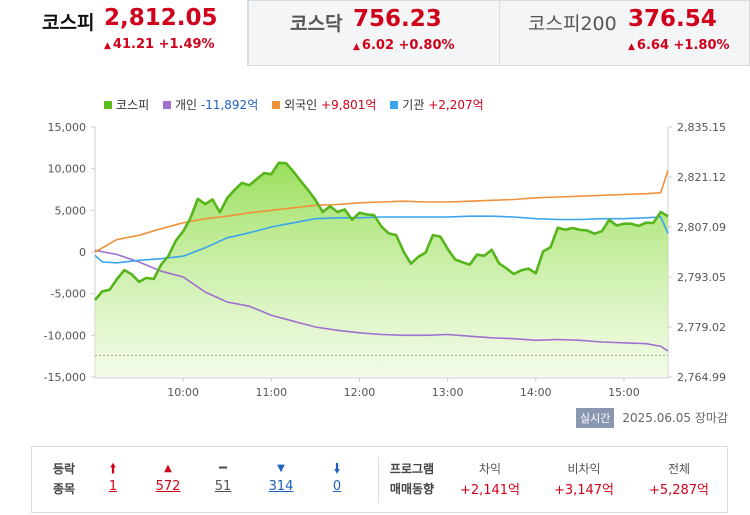  Describe the element at coordinates (701, 127) in the screenshot. I see `right-tick-label: 2,835.15` at that location.